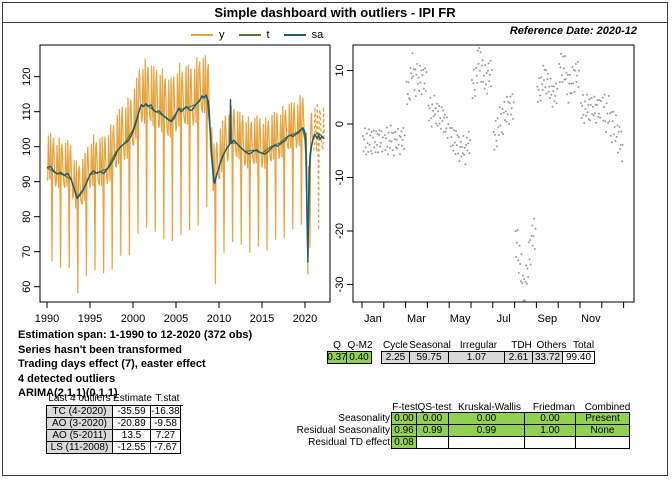  I want to click on others-value: 33.72, so click(547, 357).